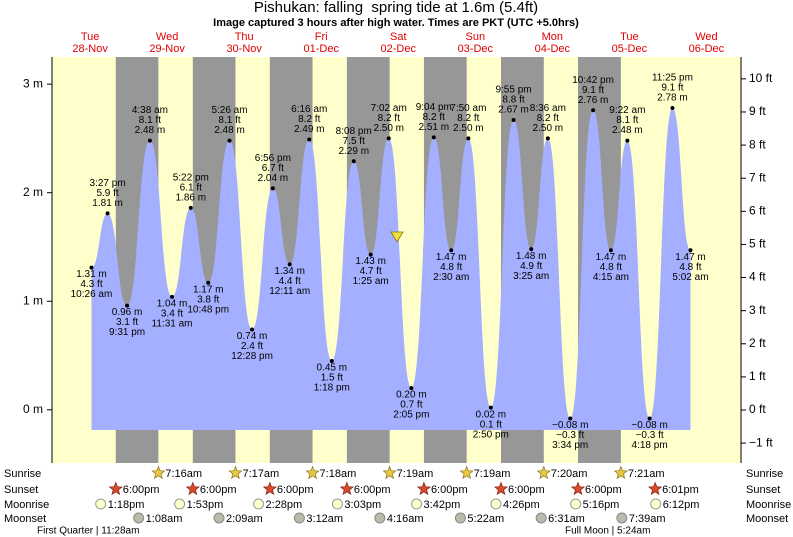 The height and width of the screenshot is (537, 793). What do you see at coordinates (107, 193) in the screenshot?
I see `tide-label: 5.9 ft` at bounding box center [107, 193].